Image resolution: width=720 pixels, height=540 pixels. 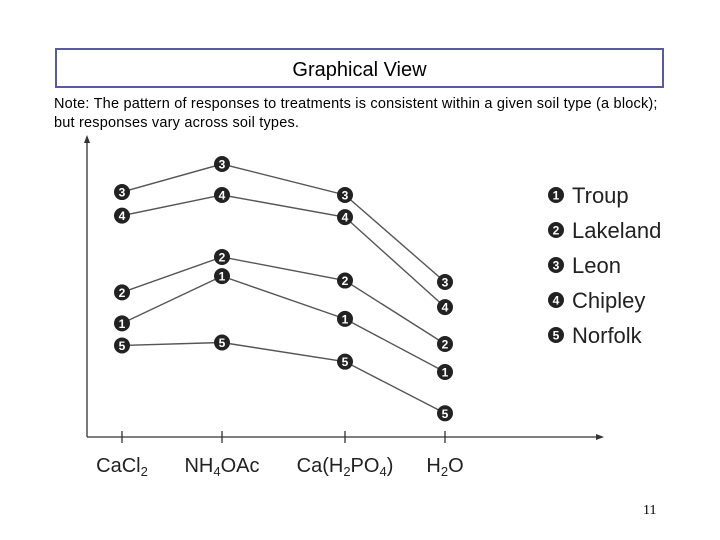 I want to click on legend-marker-troup: 1, so click(x=556, y=195).